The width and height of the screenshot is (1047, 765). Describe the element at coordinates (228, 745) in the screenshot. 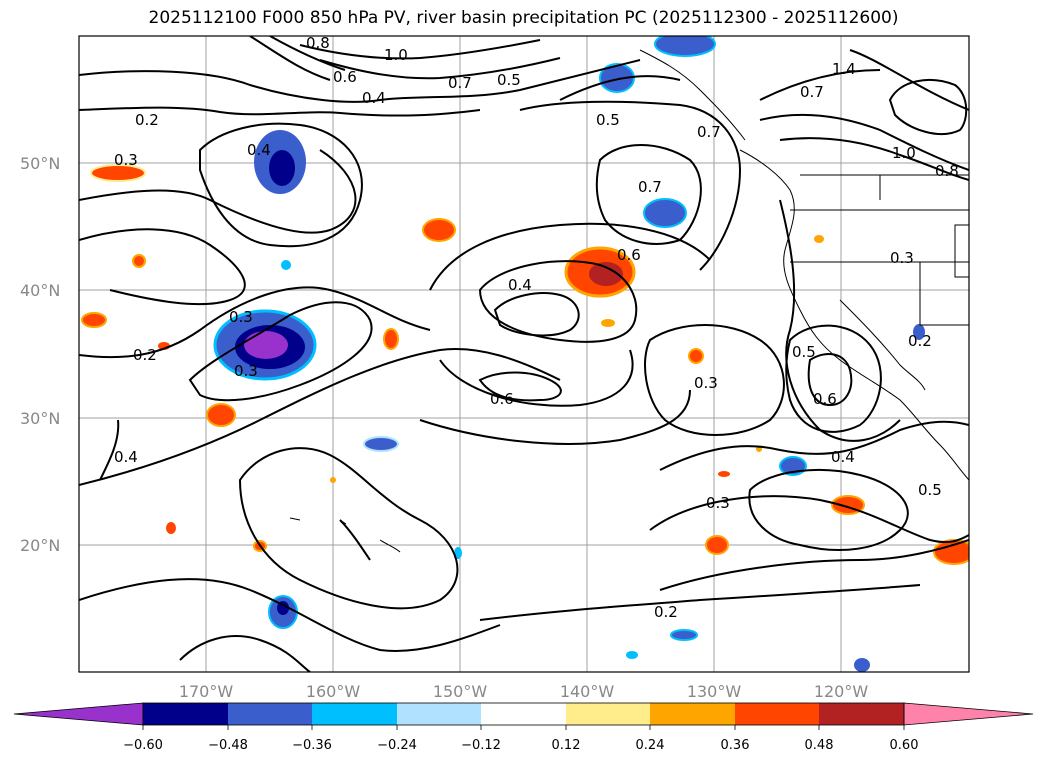

I see `colorbar-tick: −0.48` at that location.